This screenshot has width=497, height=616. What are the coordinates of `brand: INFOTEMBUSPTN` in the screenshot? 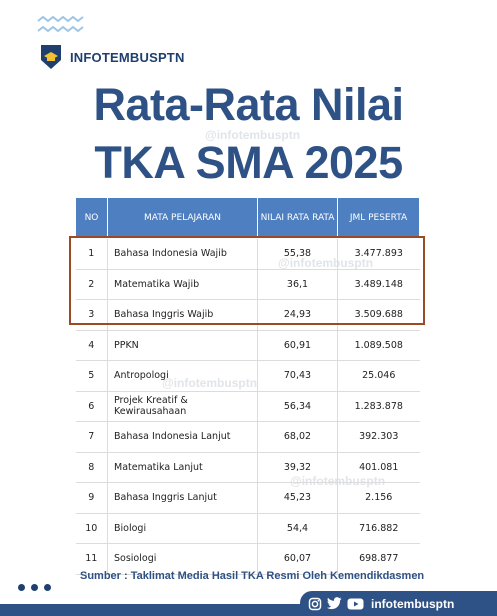 It's located at (112, 57).